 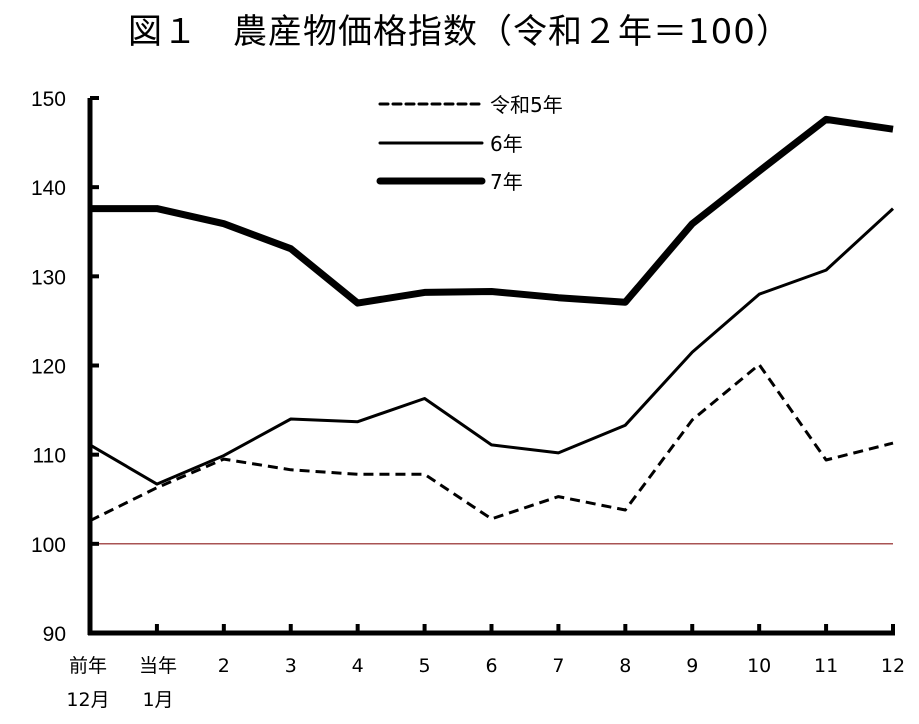 What do you see at coordinates (526, 105) in the screenshot?
I see `legend-label: 令和5年` at bounding box center [526, 105].